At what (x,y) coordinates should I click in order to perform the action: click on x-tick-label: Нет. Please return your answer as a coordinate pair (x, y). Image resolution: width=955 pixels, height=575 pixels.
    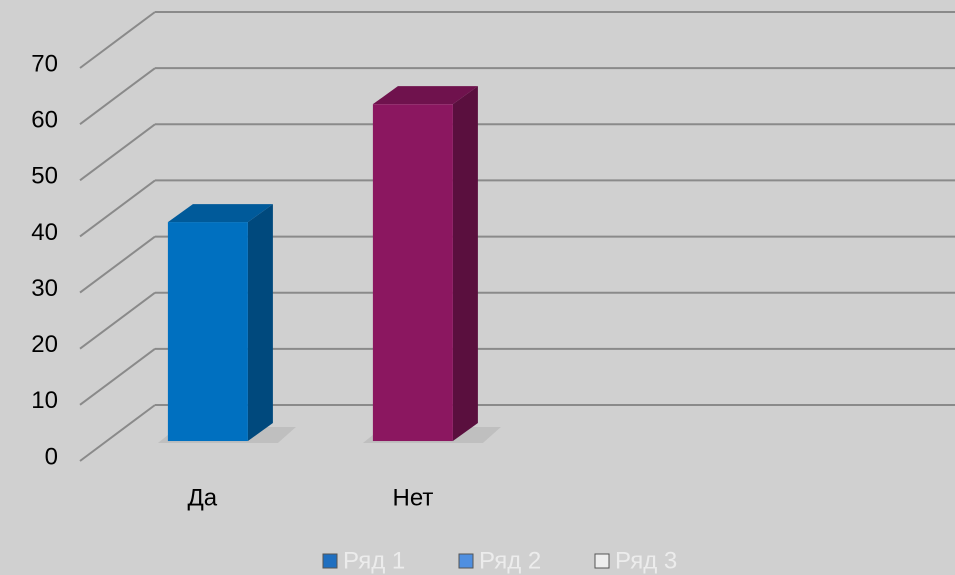
    Looking at the image, I should click on (413, 497).